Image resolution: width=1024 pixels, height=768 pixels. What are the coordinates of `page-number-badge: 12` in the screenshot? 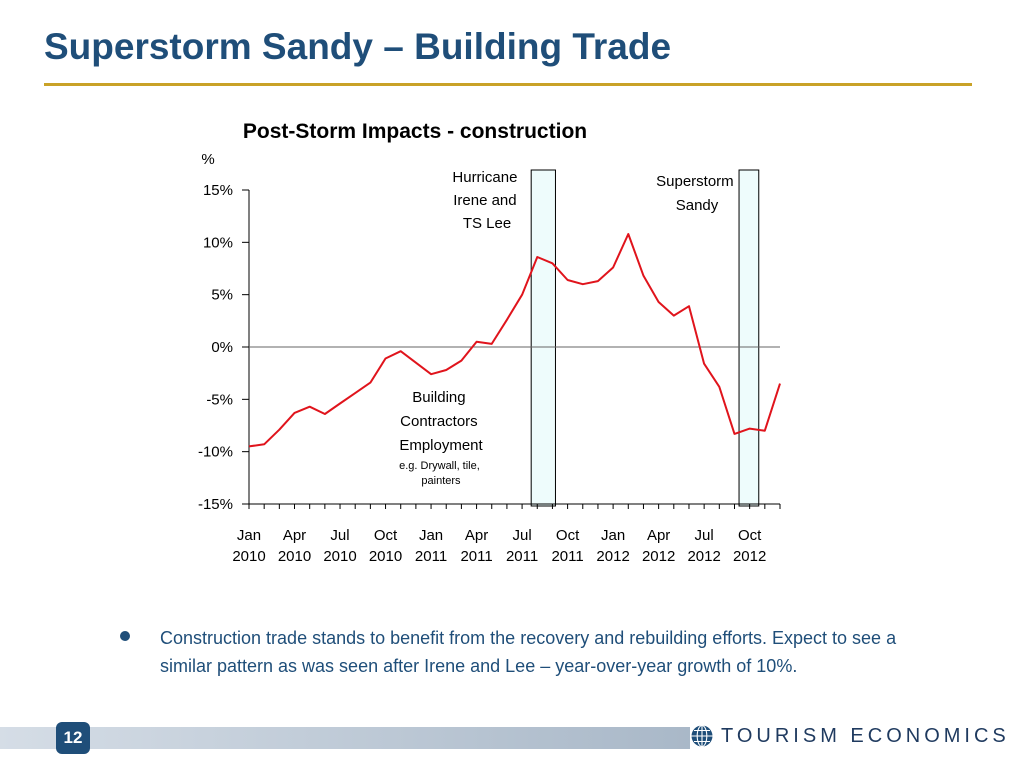 It's located at (73, 738).